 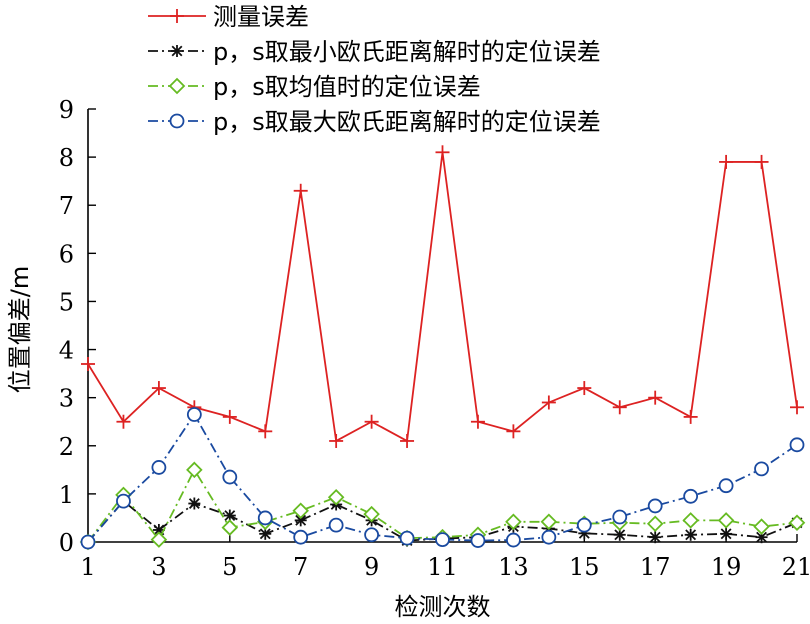 I want to click on y-tick-label: 6, so click(x=66, y=254).